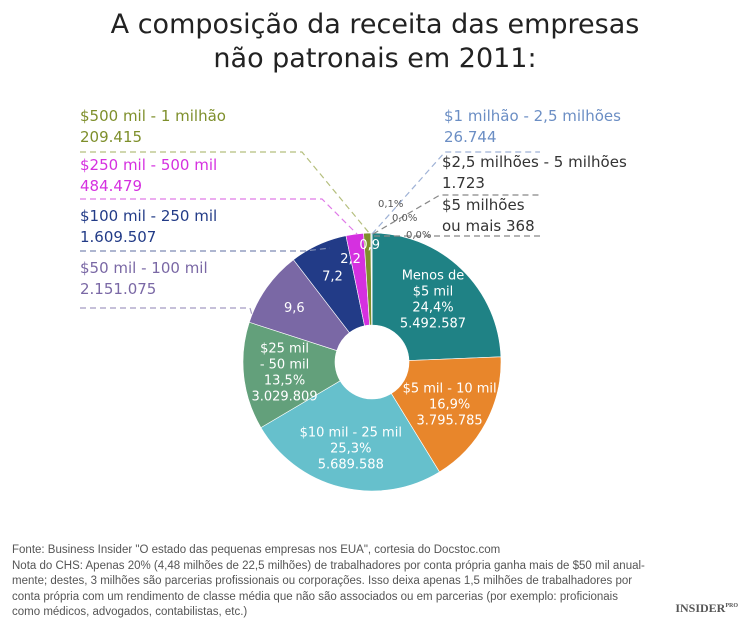  Describe the element at coordinates (532, 116) in the screenshot. I see `callout-range: $1 milhão - 2,5 milhões` at that location.